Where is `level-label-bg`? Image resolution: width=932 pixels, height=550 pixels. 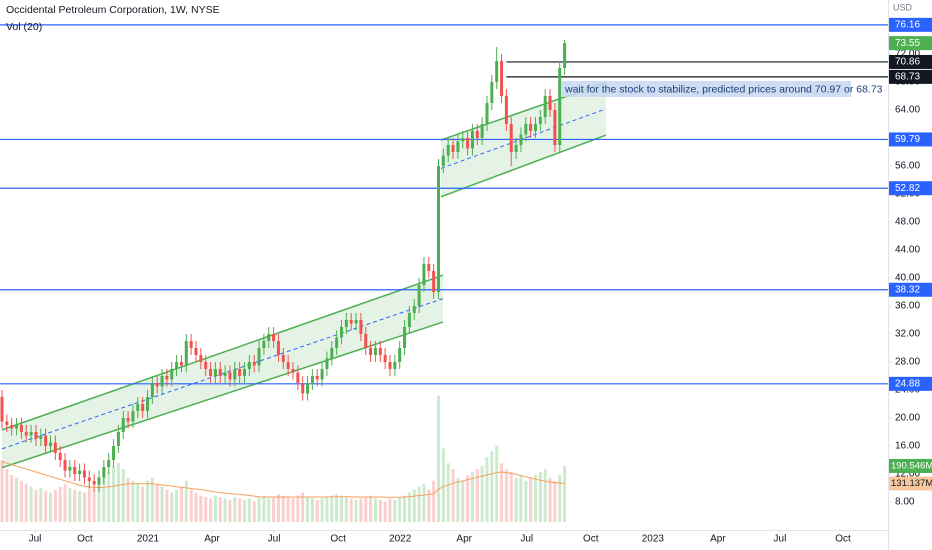 level-label-bg is located at coordinates (910, 61).